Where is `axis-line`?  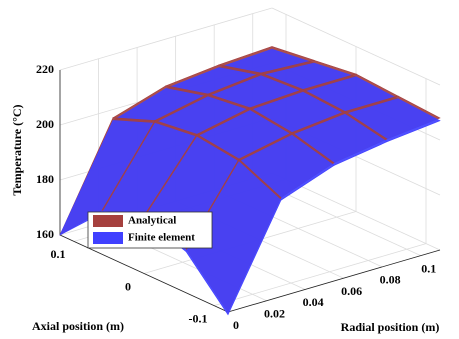 axis-line is located at coordinates (334, 281).